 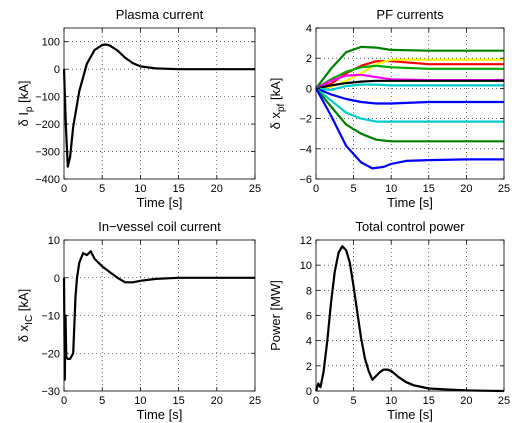 I want to click on chart-title: Total control power, so click(x=410, y=226).